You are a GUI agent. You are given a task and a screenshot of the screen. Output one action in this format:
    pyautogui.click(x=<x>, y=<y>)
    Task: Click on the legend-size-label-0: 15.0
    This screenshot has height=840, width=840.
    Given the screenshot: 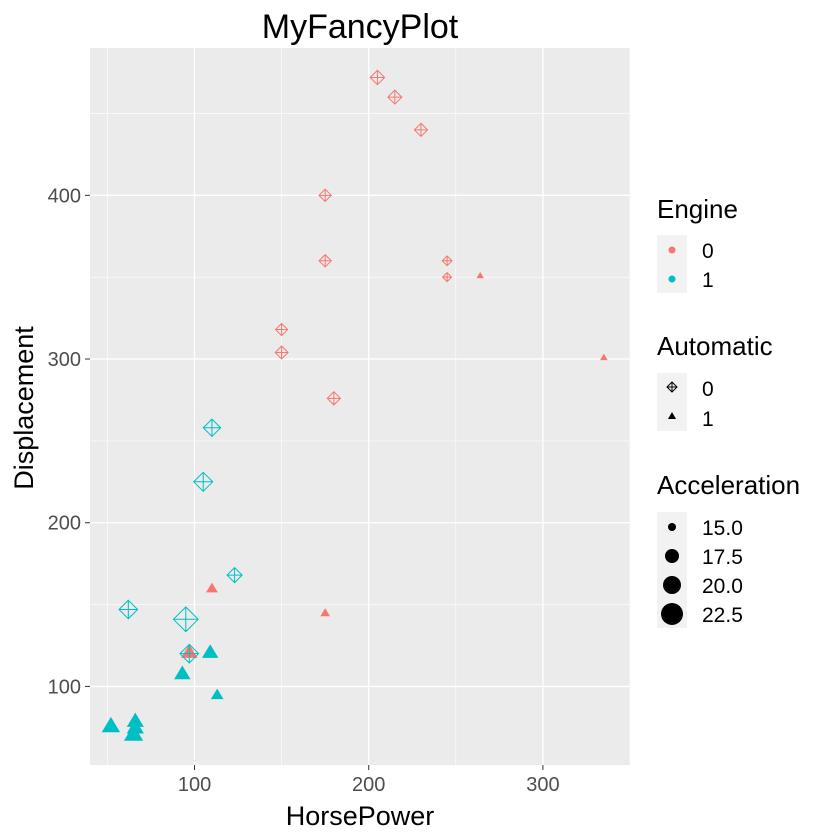 What is the action you would take?
    pyautogui.click(x=722, y=528)
    